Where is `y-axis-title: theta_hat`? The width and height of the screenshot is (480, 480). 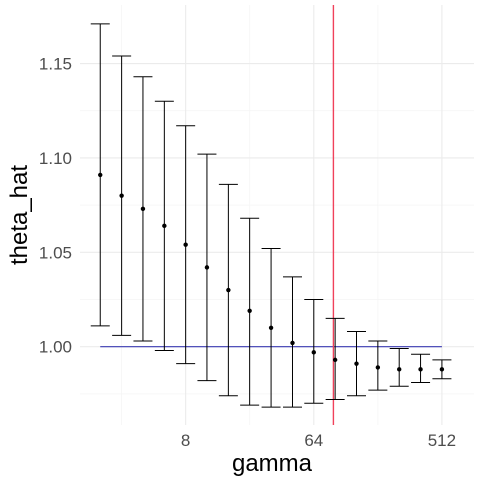 y-axis-title: theta_hat is located at coordinates (19, 215).